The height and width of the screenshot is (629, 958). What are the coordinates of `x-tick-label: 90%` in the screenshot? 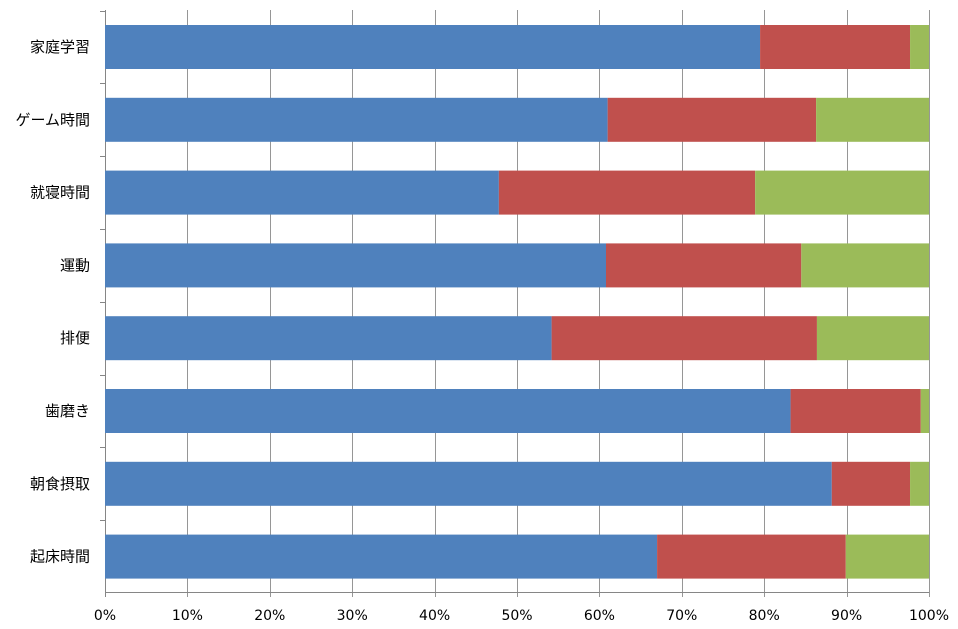 It's located at (846, 616).